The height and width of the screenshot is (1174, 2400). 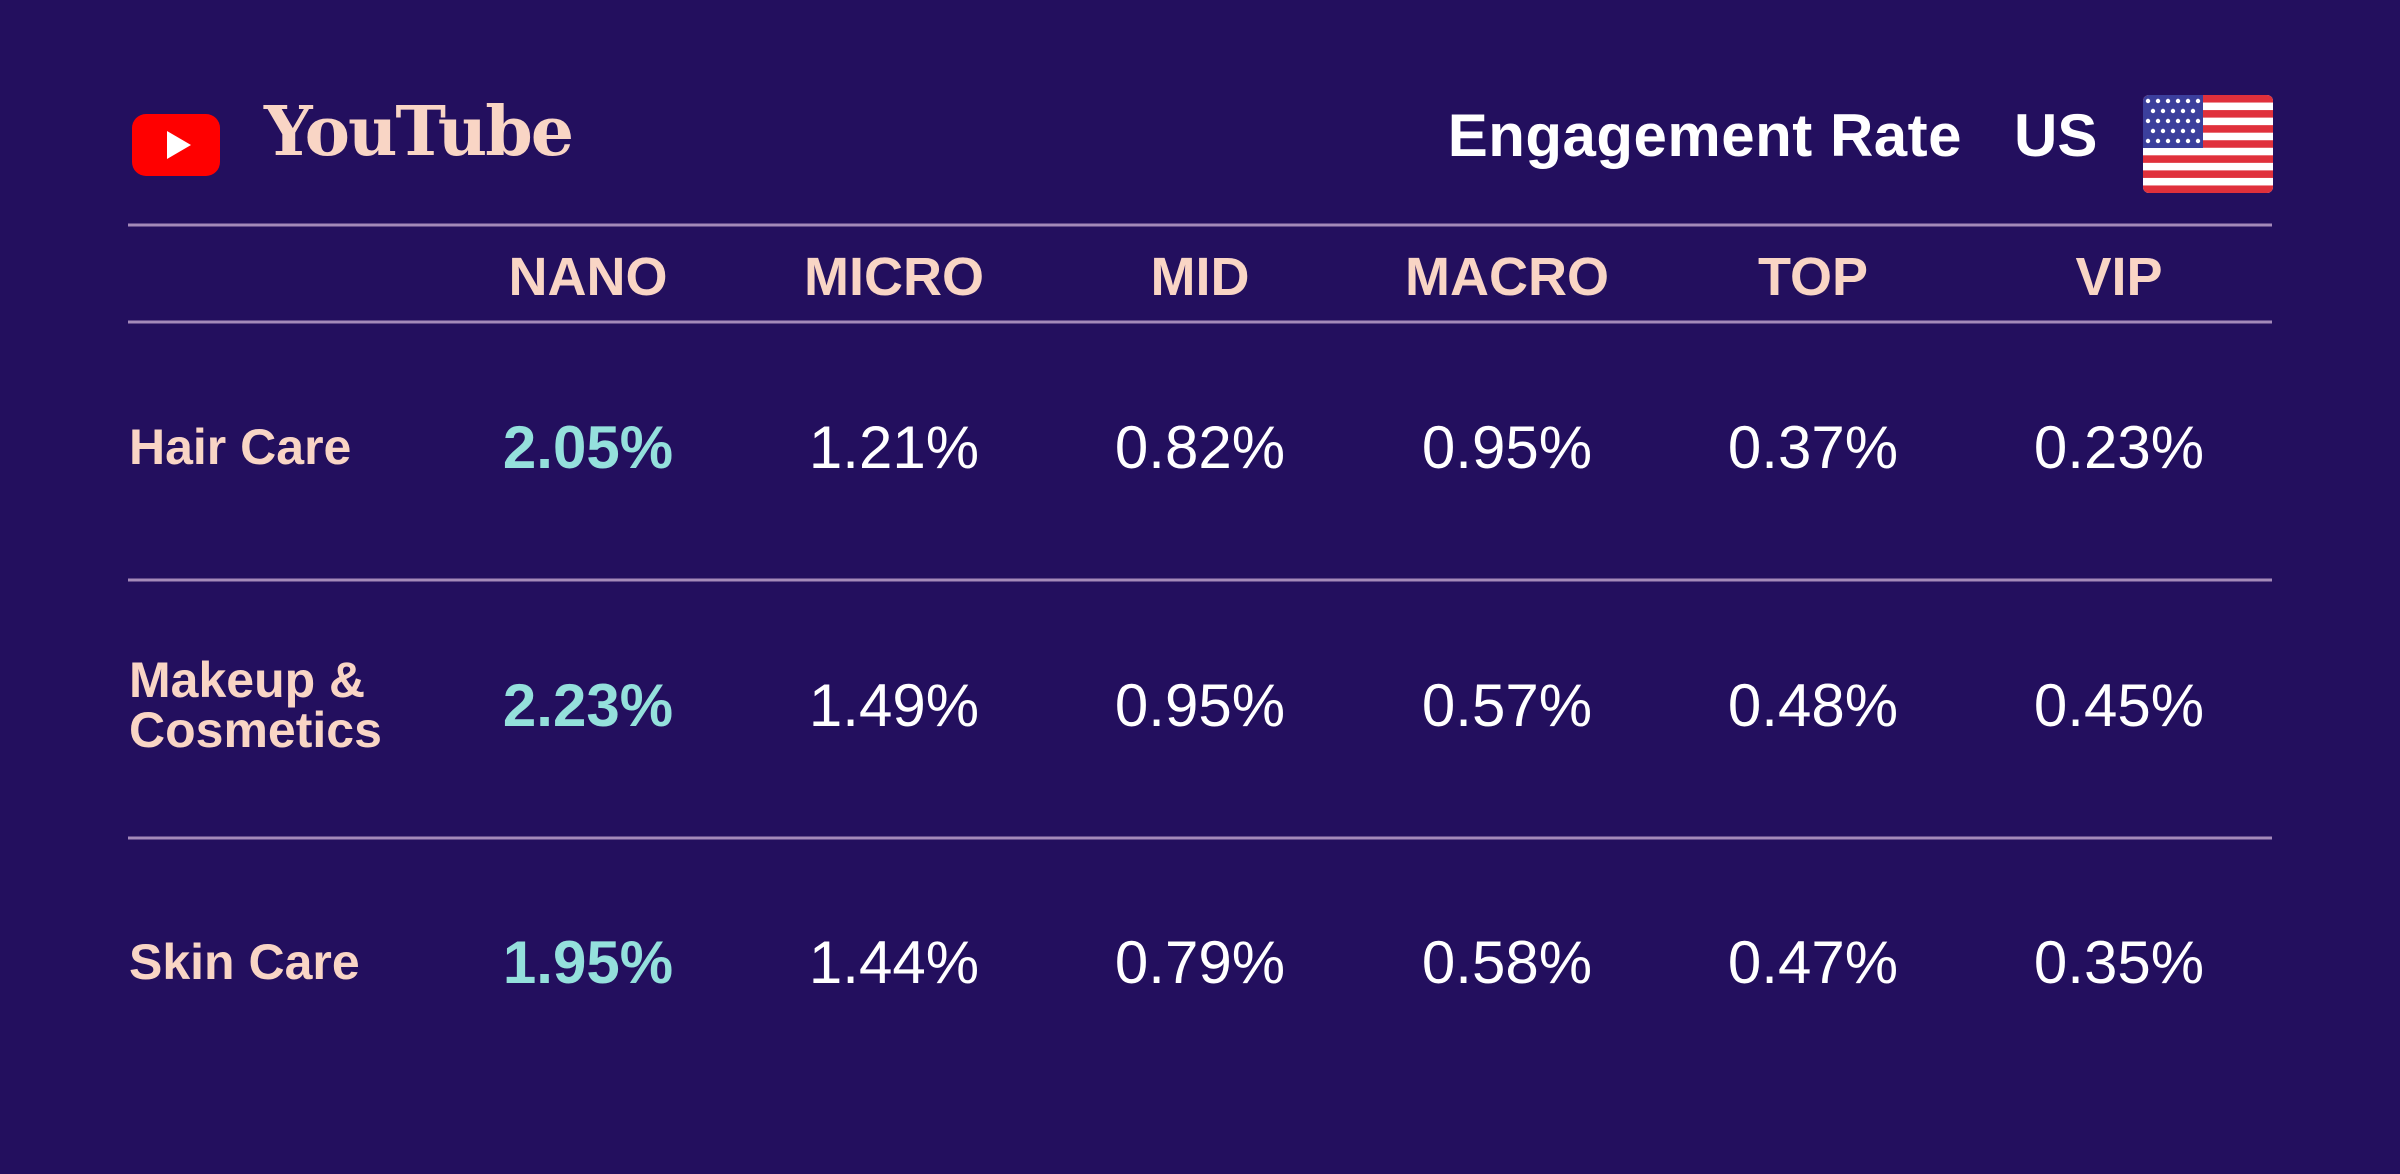 What do you see at coordinates (1813, 447) in the screenshot?
I see `value-cell-top: 0.37%` at bounding box center [1813, 447].